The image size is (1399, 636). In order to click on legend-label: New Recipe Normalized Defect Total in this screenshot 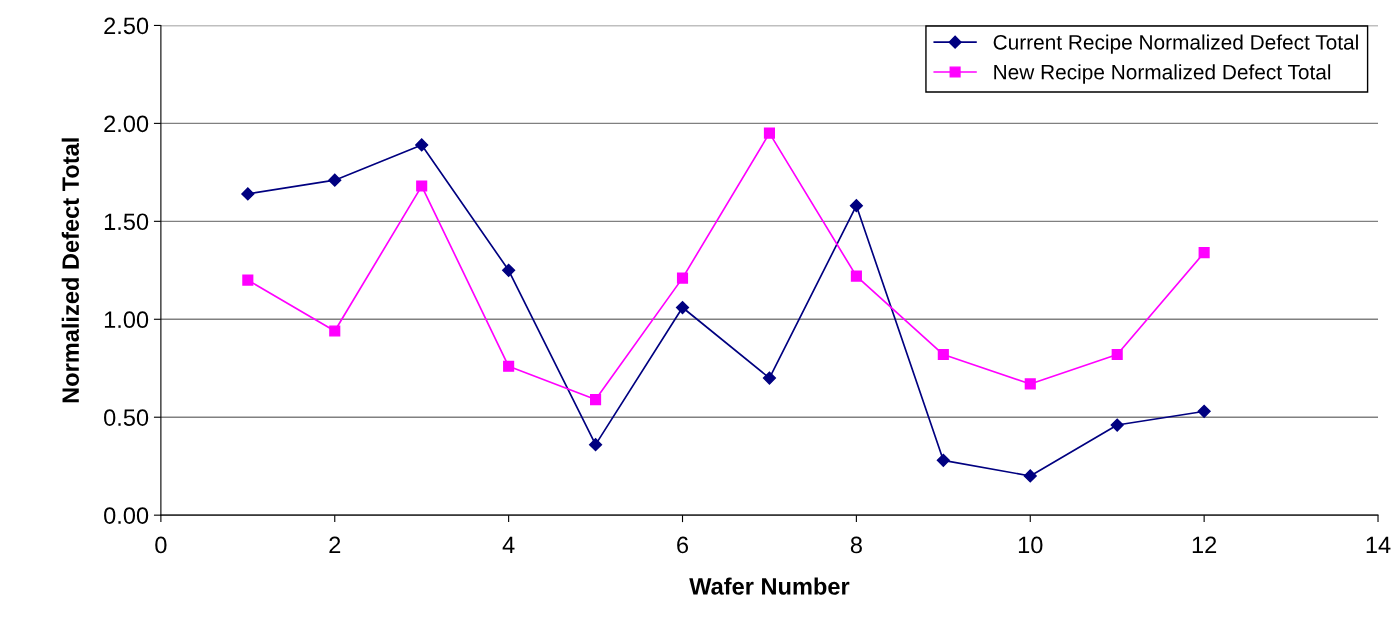, I will do `click(1162, 74)`.